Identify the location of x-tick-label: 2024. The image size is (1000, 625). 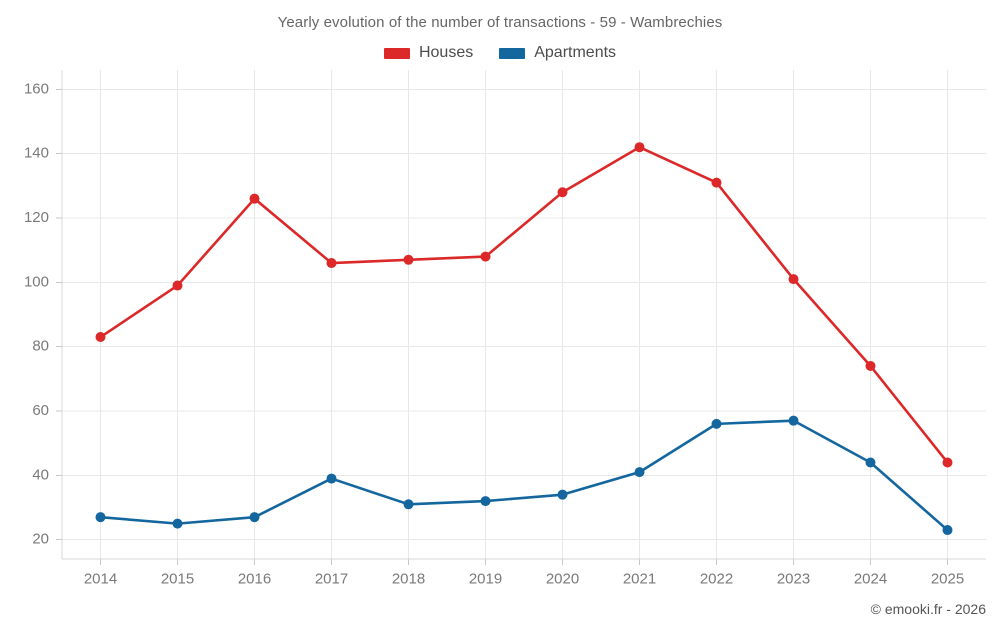
(870, 578).